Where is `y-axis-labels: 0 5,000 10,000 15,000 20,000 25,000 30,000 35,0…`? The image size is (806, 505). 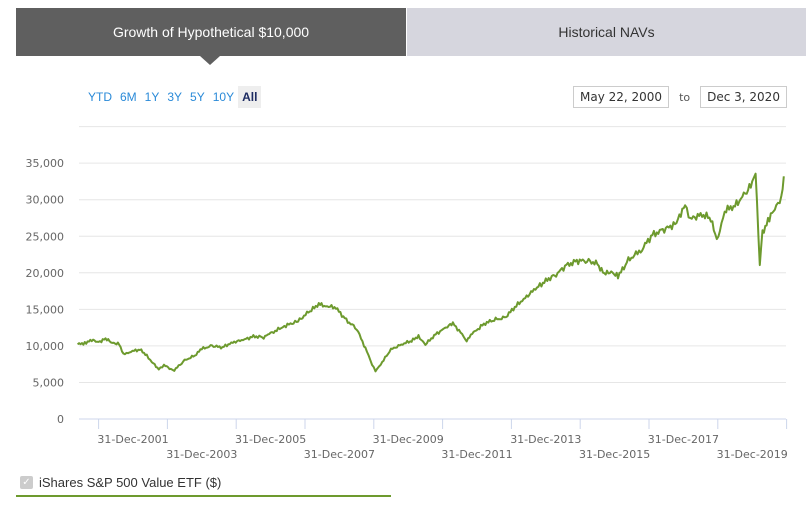
y-axis-labels: 0 5,000 10,000 15,000 20,000 25,000 30,000 35,0… is located at coordinates (45, 291).